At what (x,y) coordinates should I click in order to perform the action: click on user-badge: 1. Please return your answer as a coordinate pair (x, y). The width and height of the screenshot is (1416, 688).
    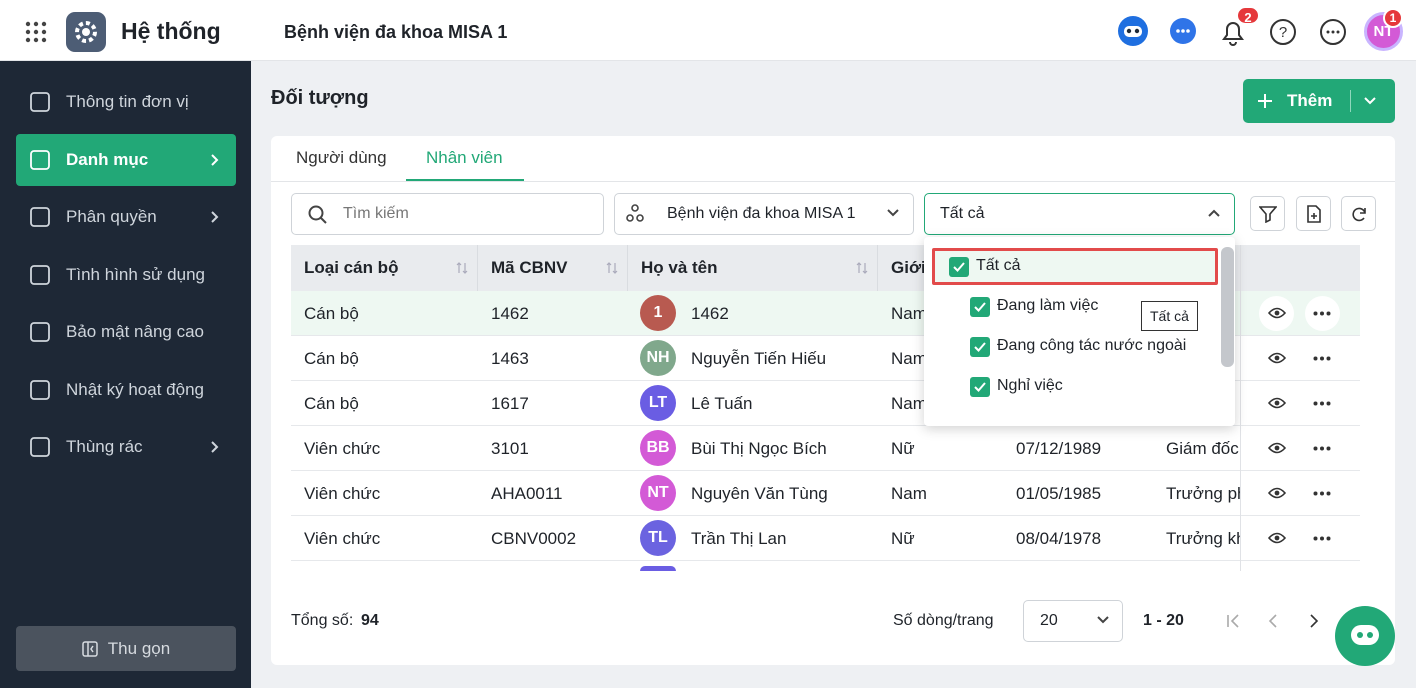
    Looking at the image, I should click on (1393, 18).